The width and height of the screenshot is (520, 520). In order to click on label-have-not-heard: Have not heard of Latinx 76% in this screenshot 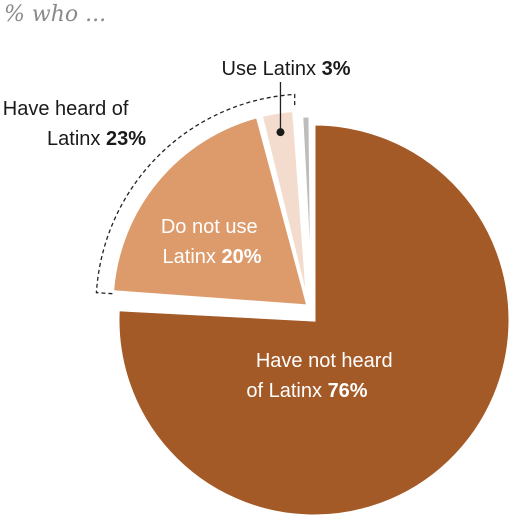, I will do `click(322, 376)`.